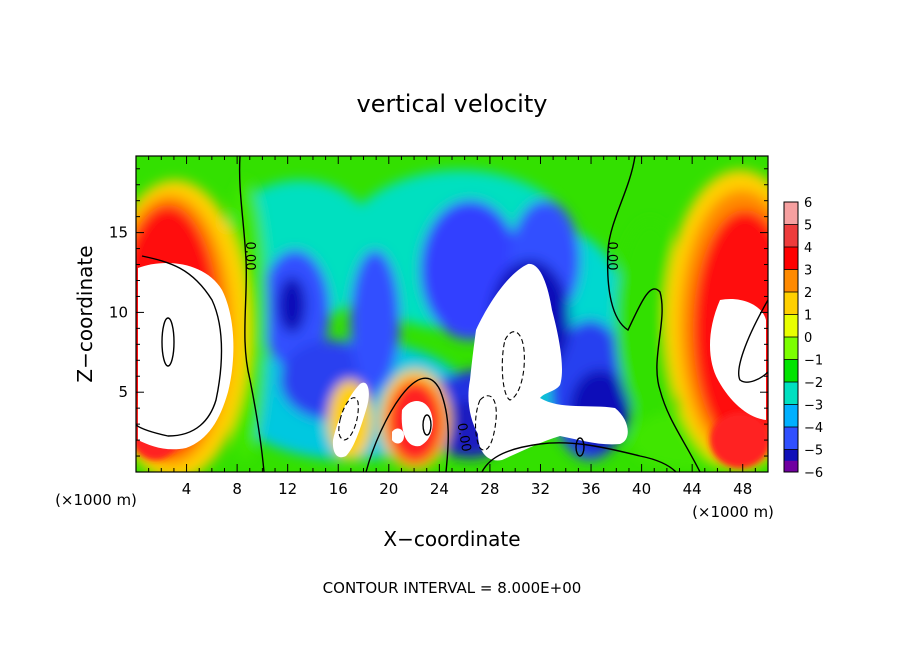  What do you see at coordinates (85, 313) in the screenshot?
I see `y-axis-label: Z−coordinate` at bounding box center [85, 313].